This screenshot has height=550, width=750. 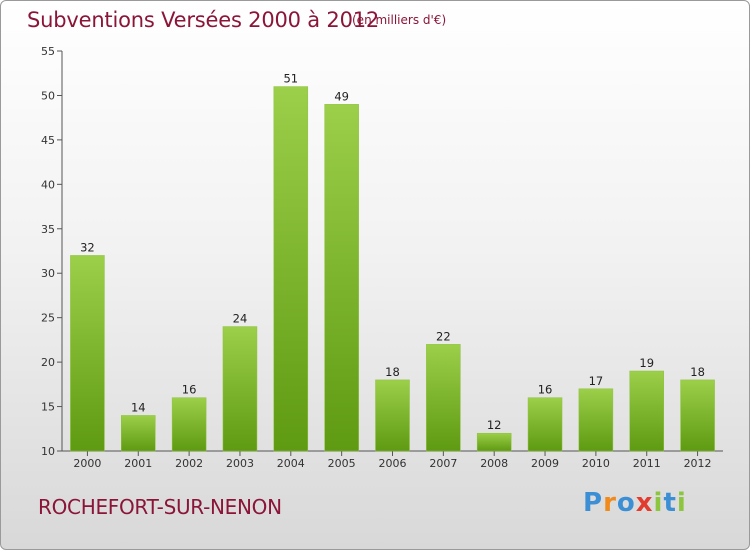 I want to click on data-label-2012: 18, so click(x=697, y=372).